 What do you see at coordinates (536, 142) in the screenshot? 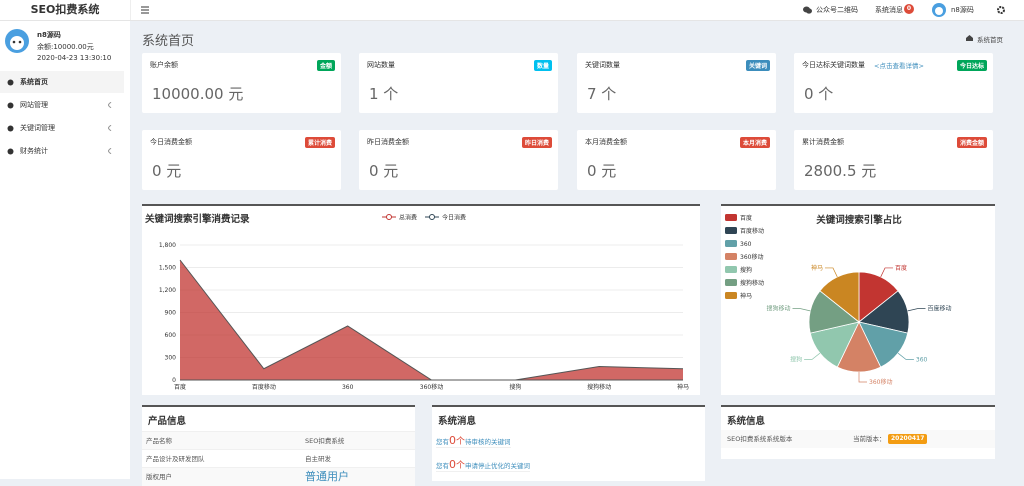
I see `card-badge: 昨日消费` at bounding box center [536, 142].